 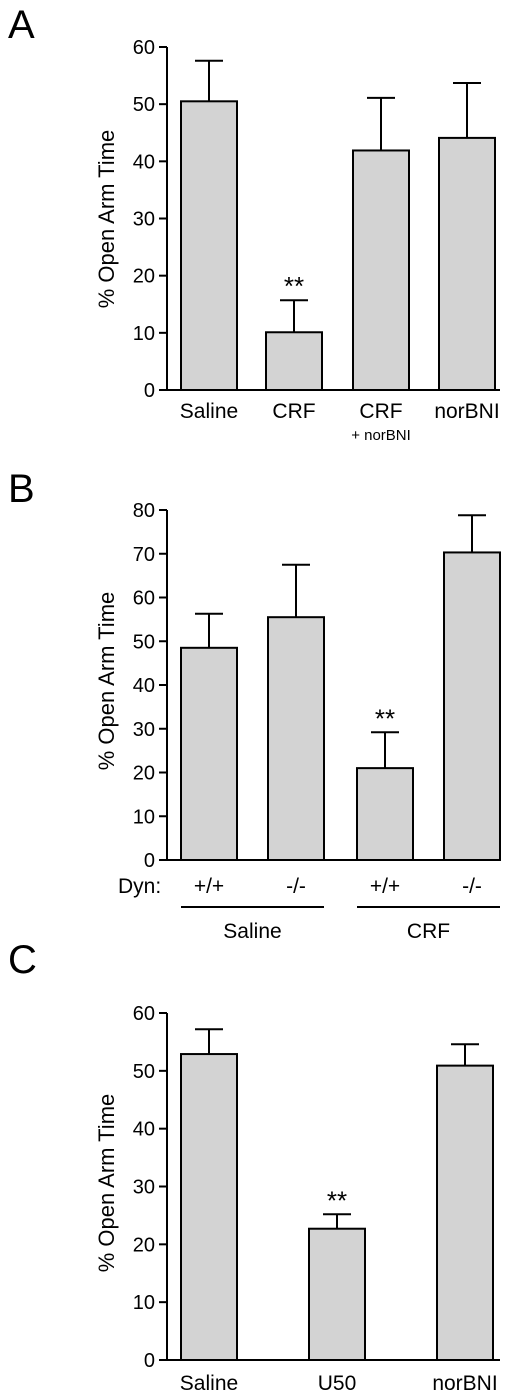 I want to click on panel-b-y-axis-label: % Open Arm Time, so click(x=106, y=681).